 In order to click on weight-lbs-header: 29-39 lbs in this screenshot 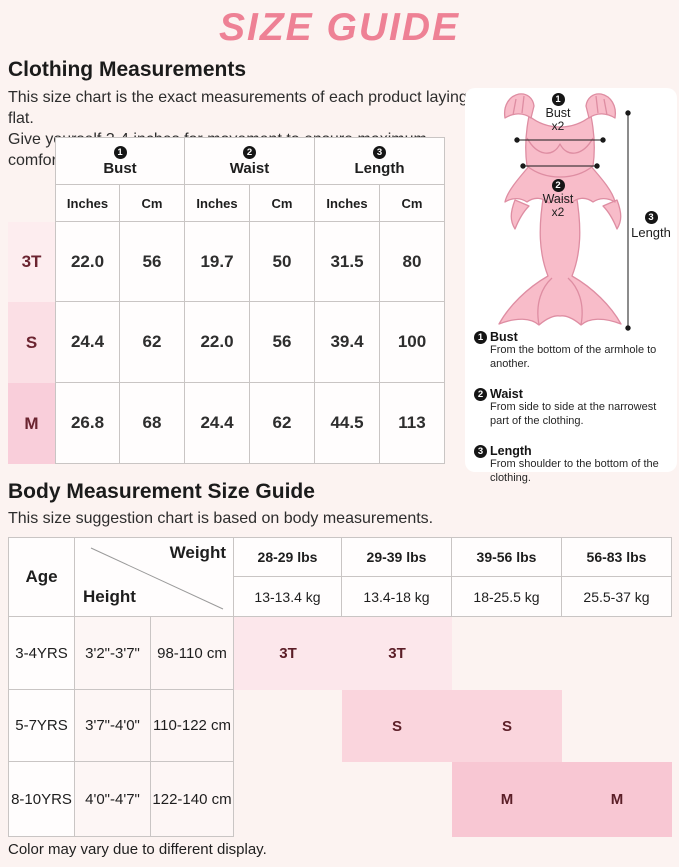, I will do `click(397, 557)`.